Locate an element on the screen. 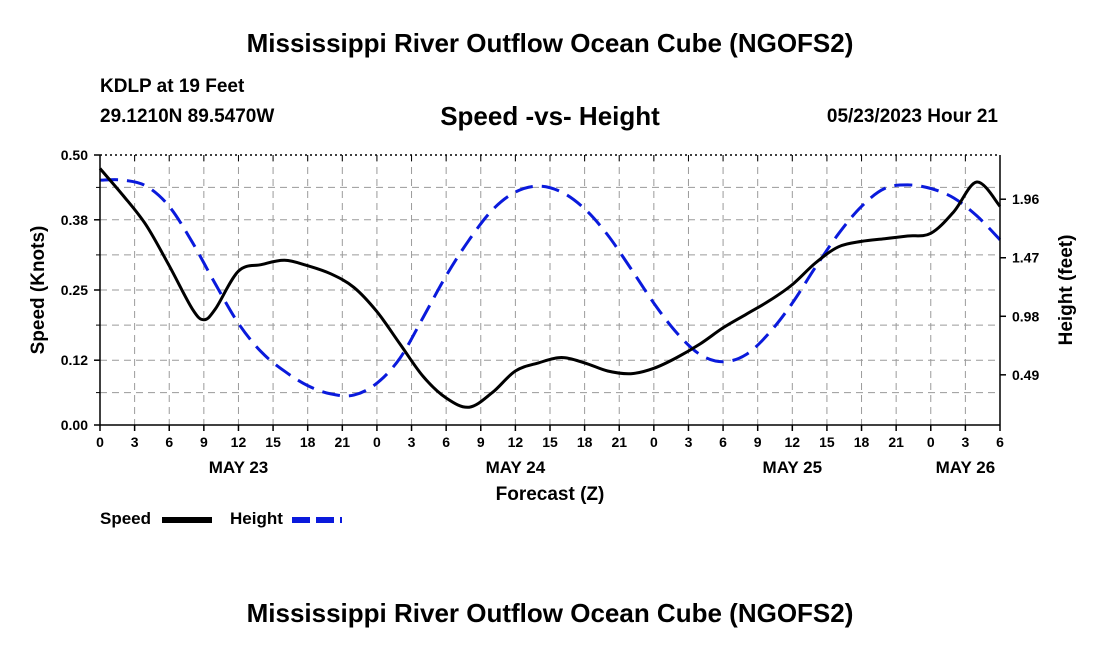 The width and height of the screenshot is (1100, 650). chart-subtitle: Speed -vs- Height is located at coordinates (550, 116).